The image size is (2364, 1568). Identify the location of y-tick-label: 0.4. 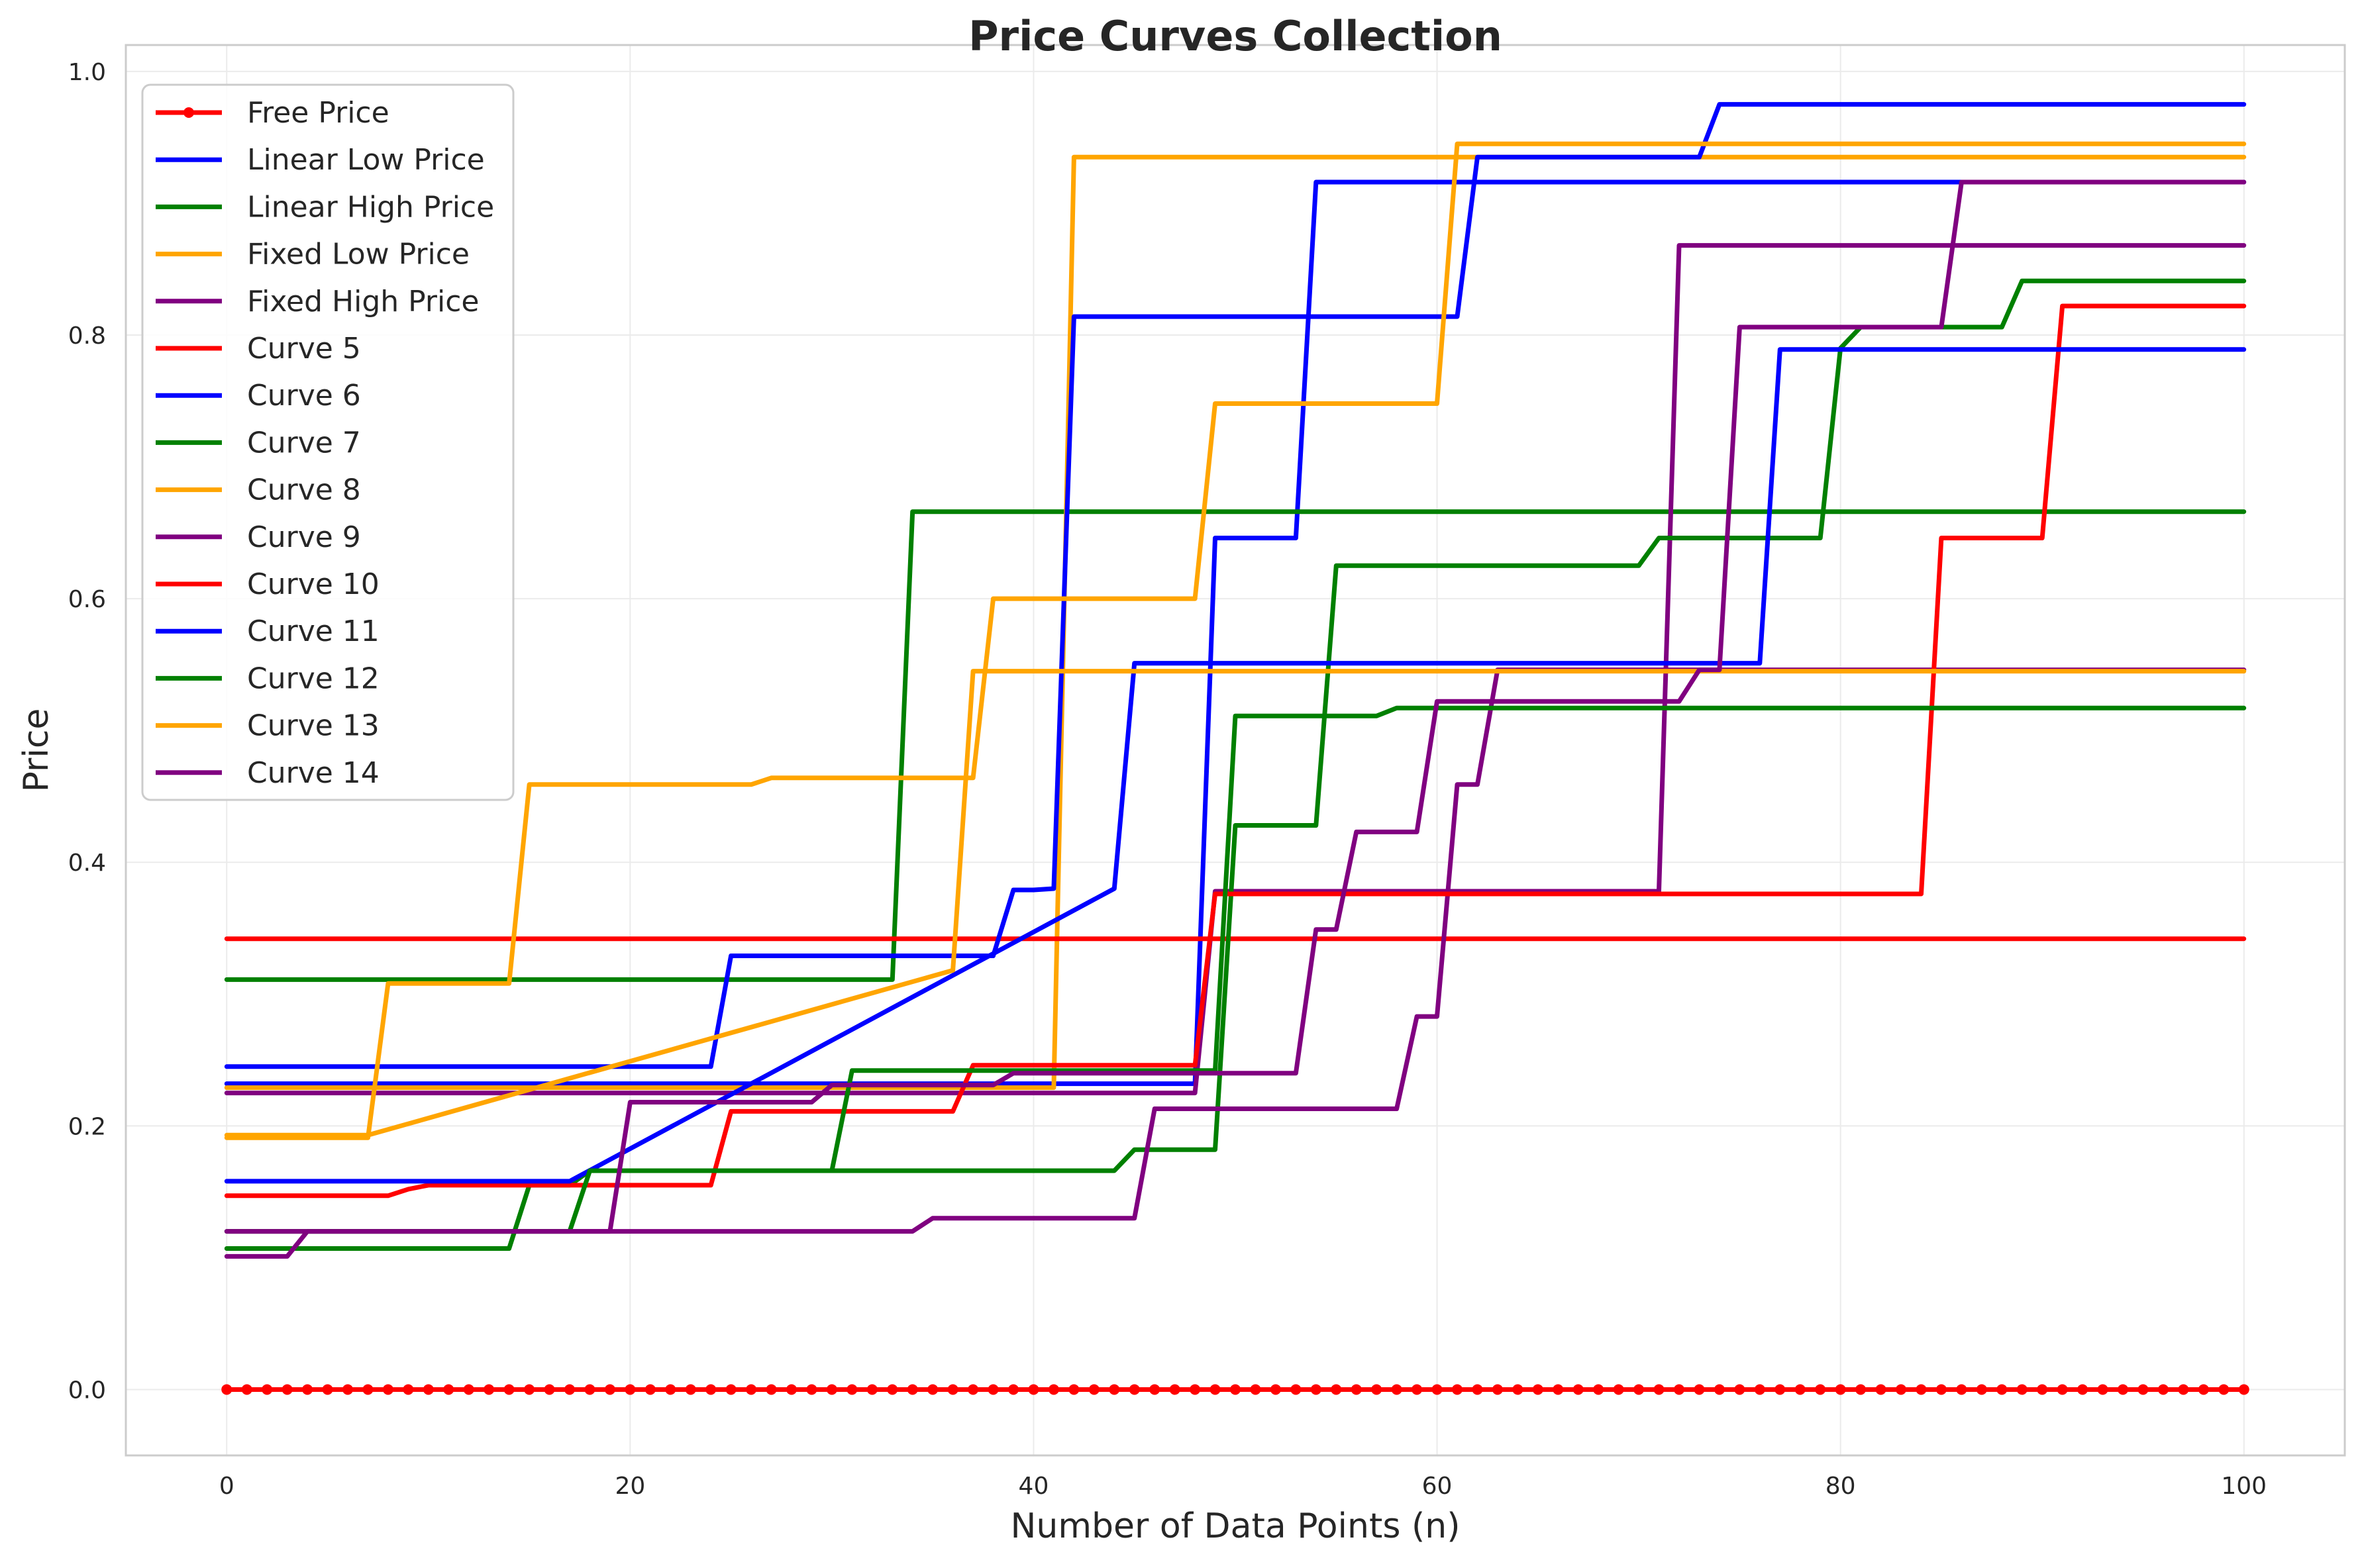
(87, 863).